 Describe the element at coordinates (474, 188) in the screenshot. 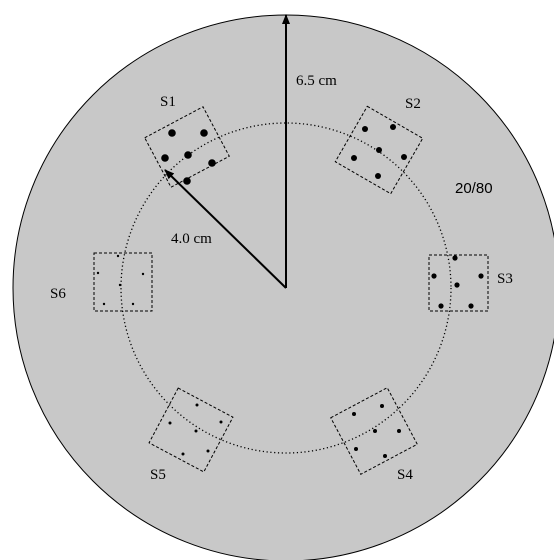

I see `ratio-label: 20/80` at that location.